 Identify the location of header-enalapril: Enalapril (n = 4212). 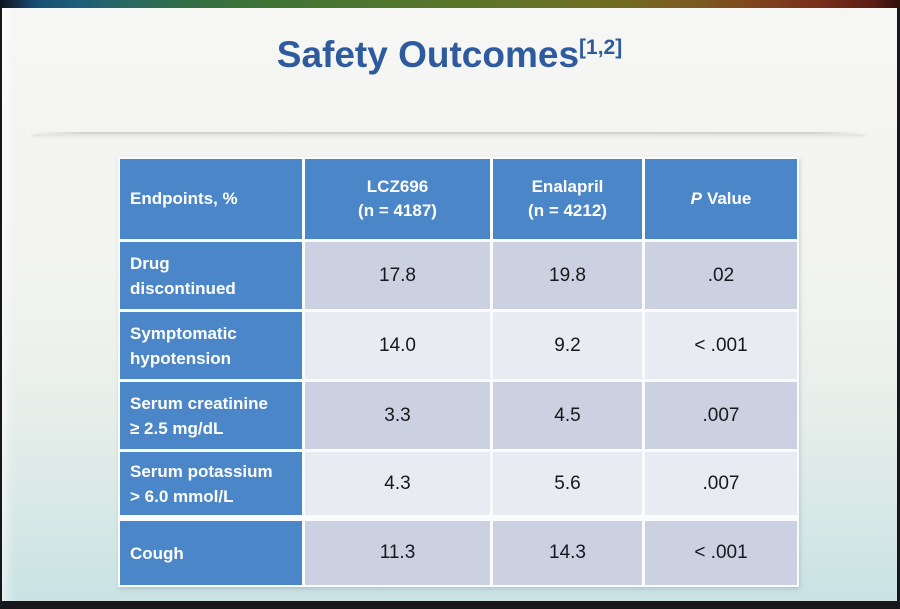
(567, 199).